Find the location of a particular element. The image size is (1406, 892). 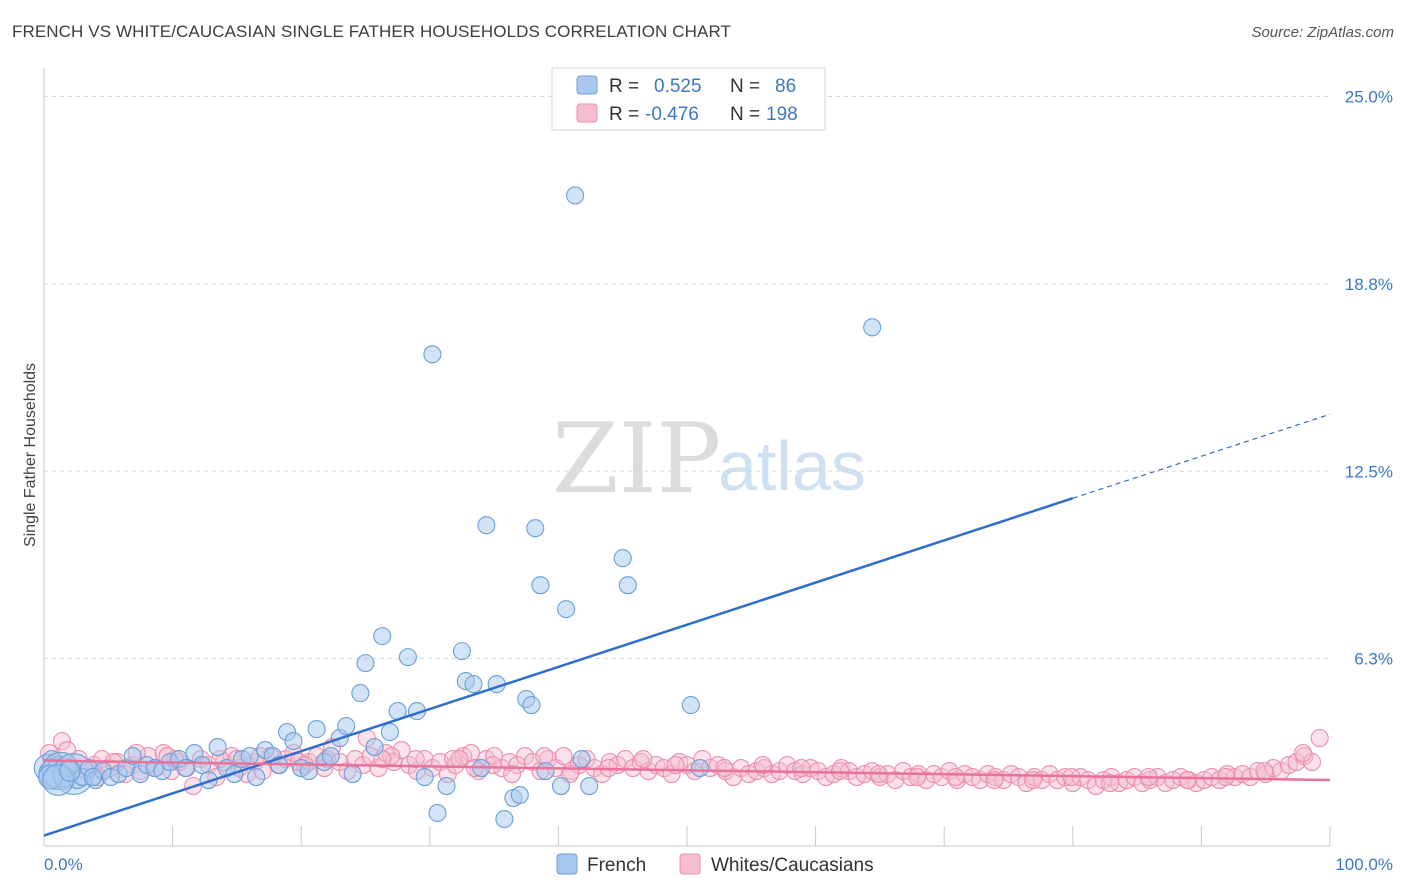

stats-legend: R = 0.525 N = 86 R = -0.476 N = 198 is located at coordinates (688, 99).